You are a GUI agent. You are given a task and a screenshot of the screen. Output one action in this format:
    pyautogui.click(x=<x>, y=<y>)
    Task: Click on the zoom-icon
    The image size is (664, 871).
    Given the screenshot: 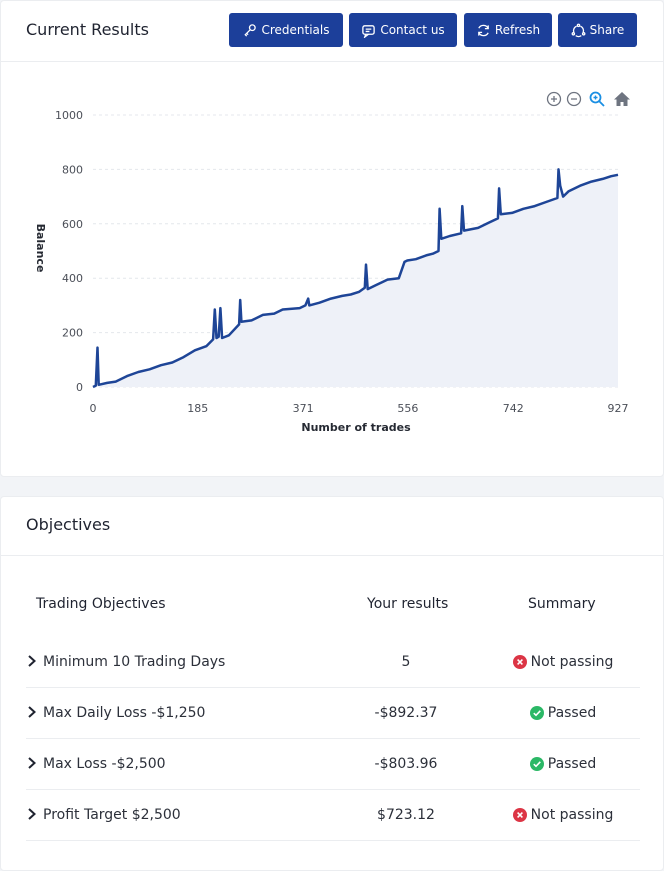 What is the action you would take?
    pyautogui.click(x=597, y=99)
    